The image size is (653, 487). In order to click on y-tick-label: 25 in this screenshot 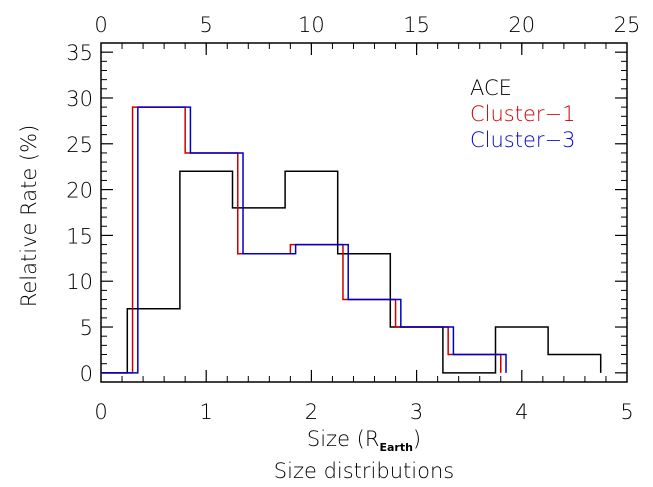, I will do `click(79, 145)`.